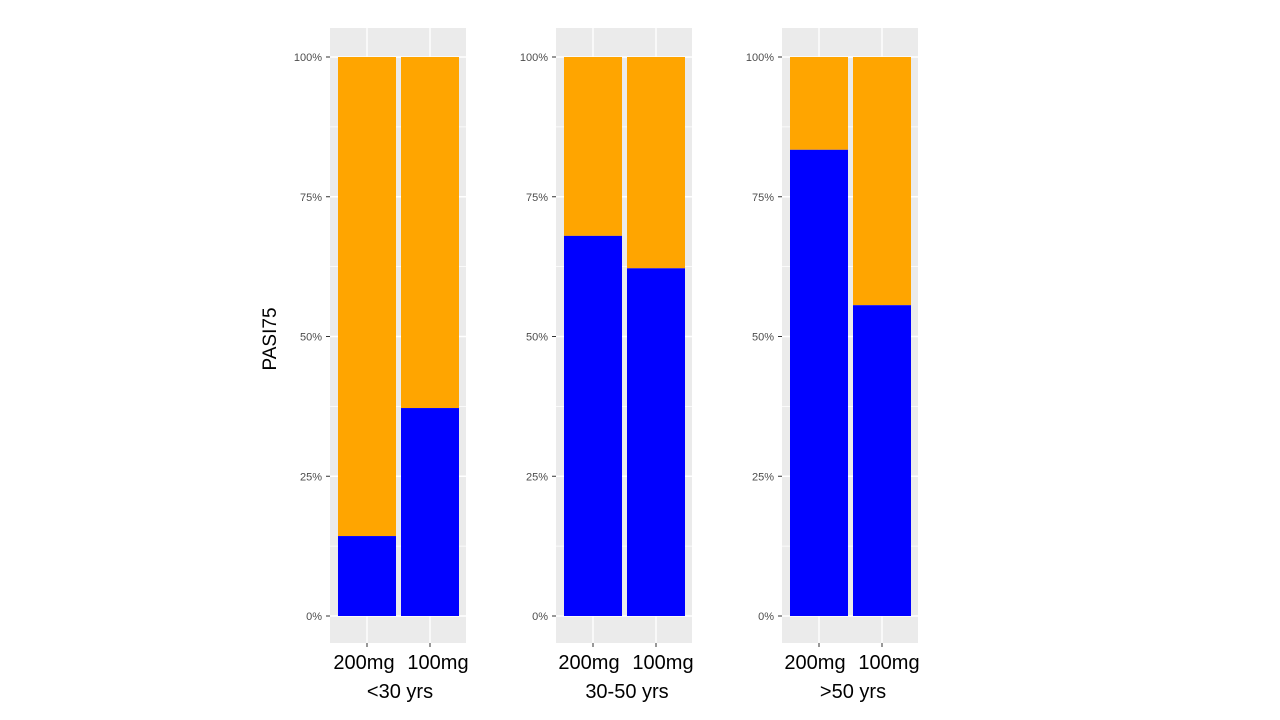  I want to click on panel-2: 0% 25% 50% 75% 100% 200mg 100mg 30-50 yrs, so click(607, 365).